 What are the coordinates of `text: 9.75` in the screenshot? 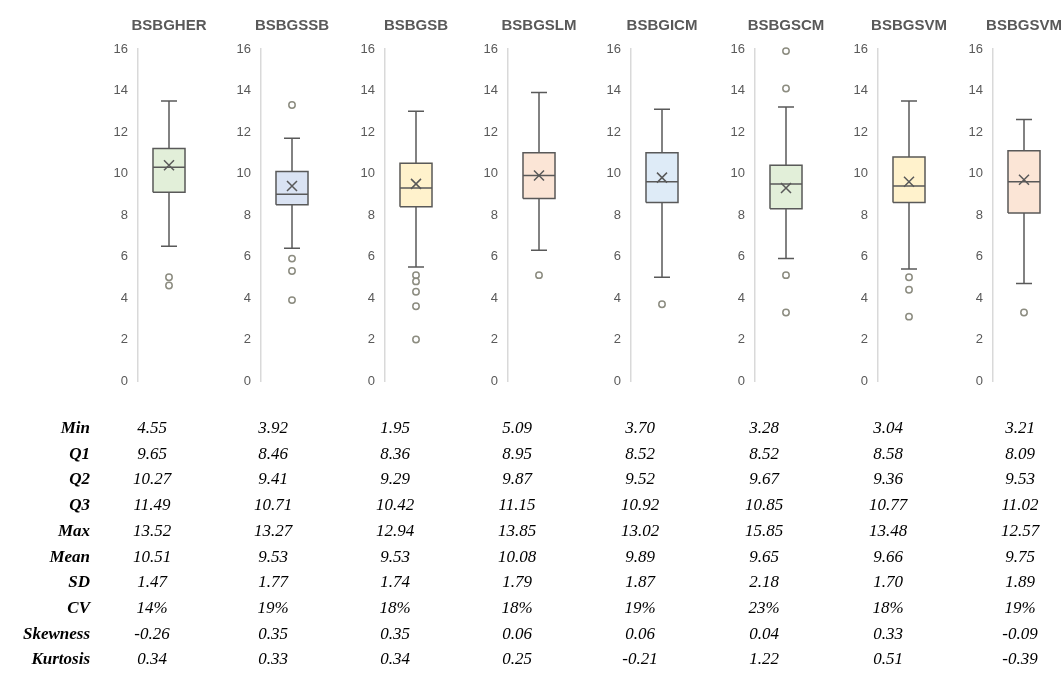 It's located at (1020, 556).